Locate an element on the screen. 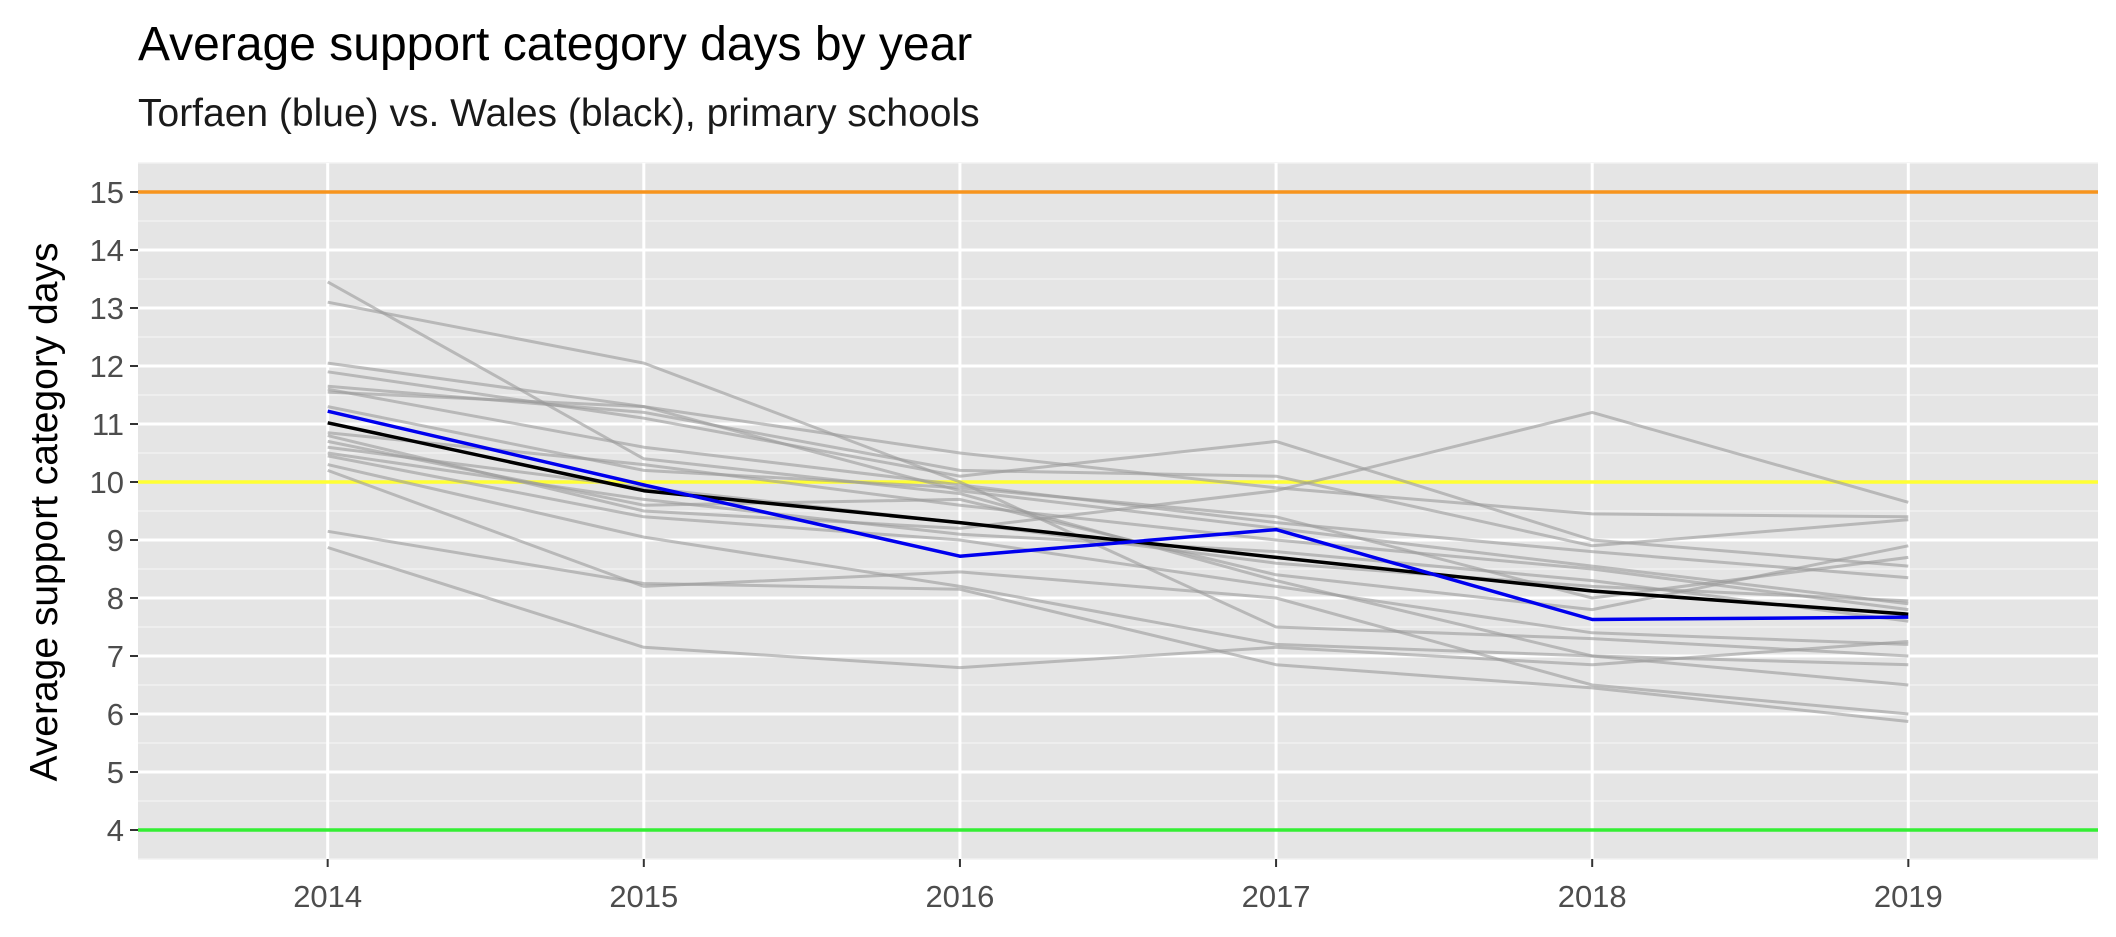  y-tick-label: 10 is located at coordinates (107, 482).